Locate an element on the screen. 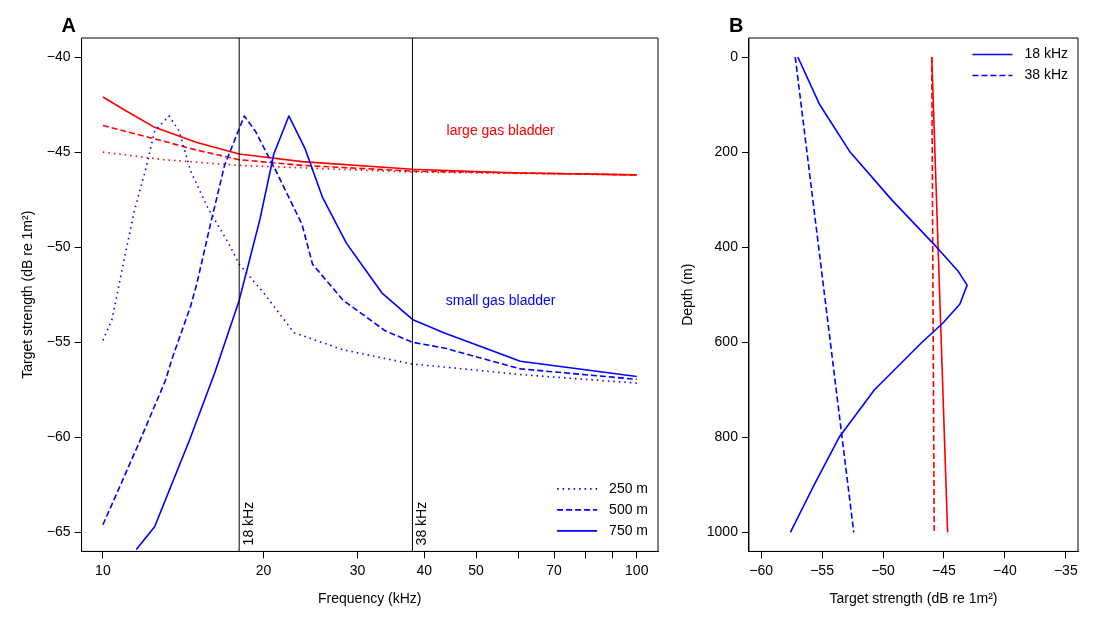 This screenshot has height=628, width=1098. x-tick-label: 20 is located at coordinates (263, 569).